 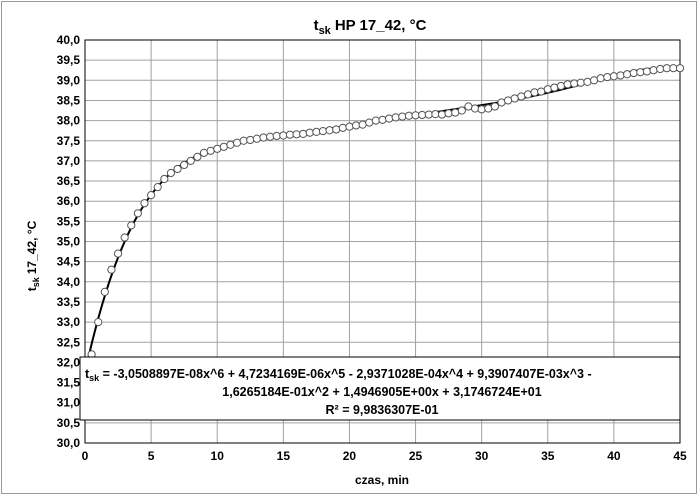 What do you see at coordinates (69, 282) in the screenshot?
I see `y-tick-label: 34,0` at bounding box center [69, 282].